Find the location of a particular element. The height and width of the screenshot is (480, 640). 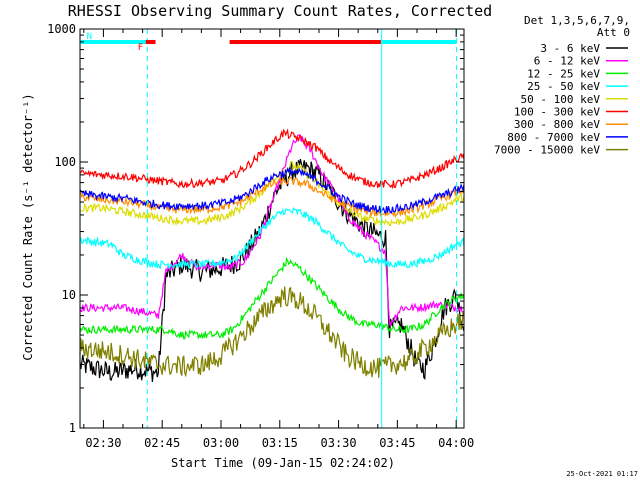

x-tick-label-2: 03:00 is located at coordinates (221, 443).